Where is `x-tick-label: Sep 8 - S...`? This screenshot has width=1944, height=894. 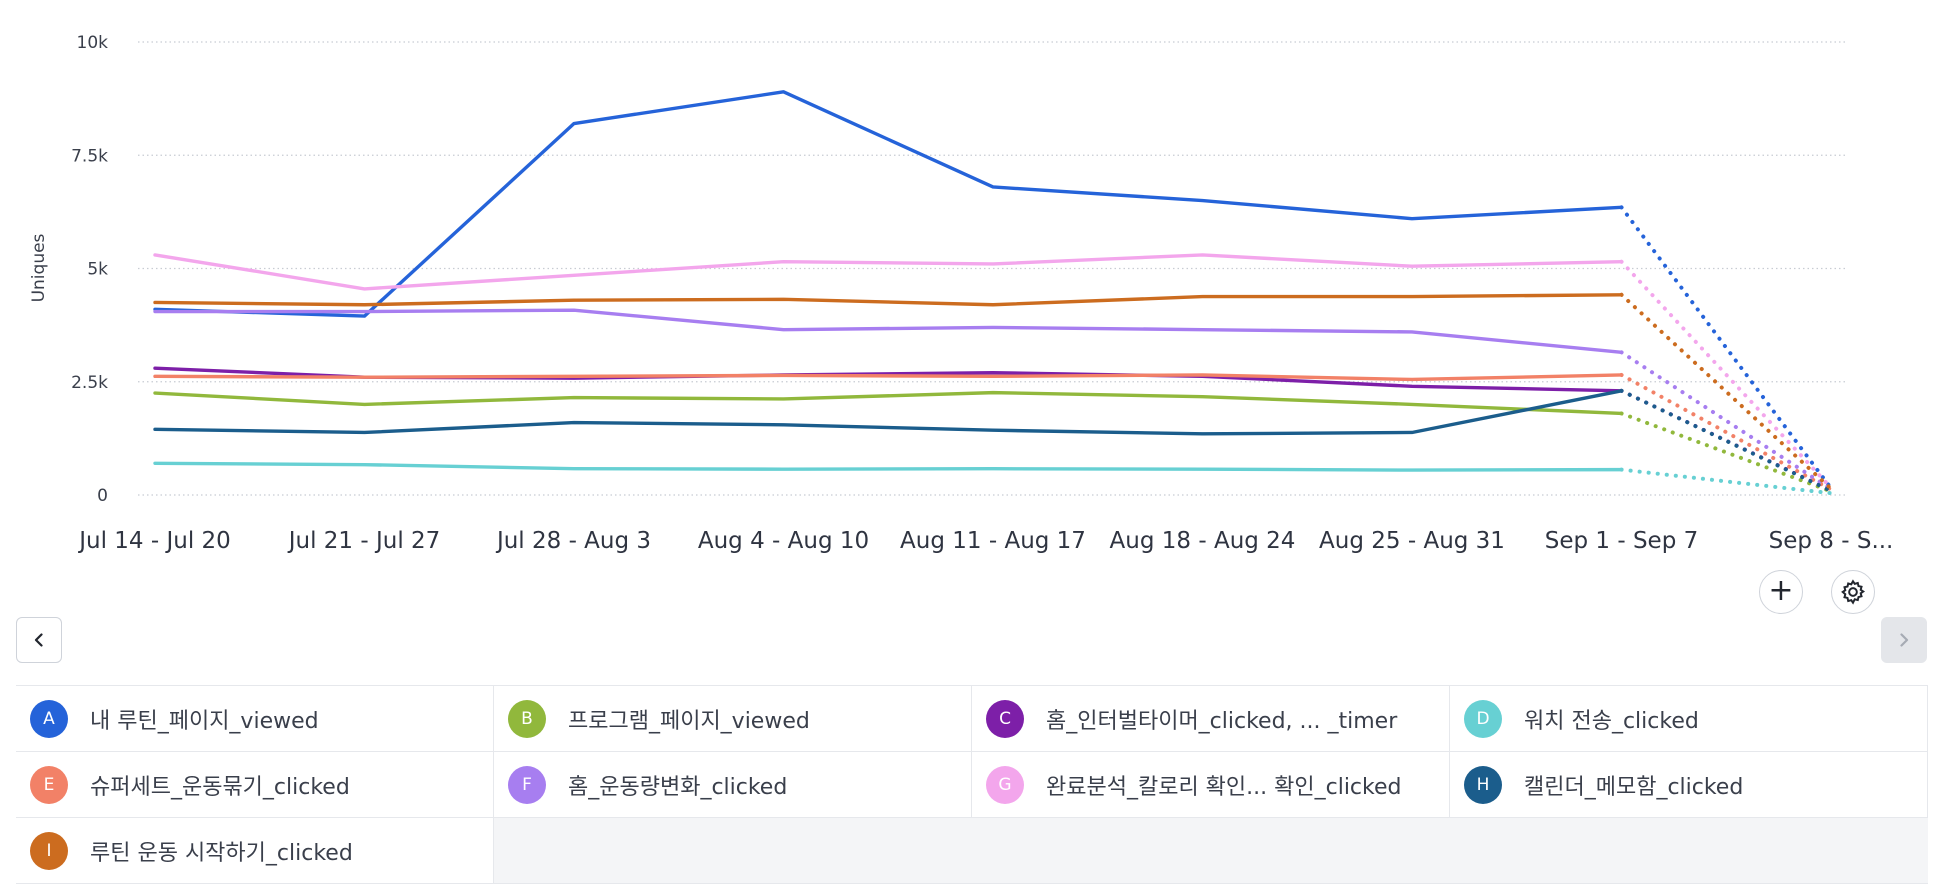
x-tick-label: Sep 8 - S... is located at coordinates (1831, 541).